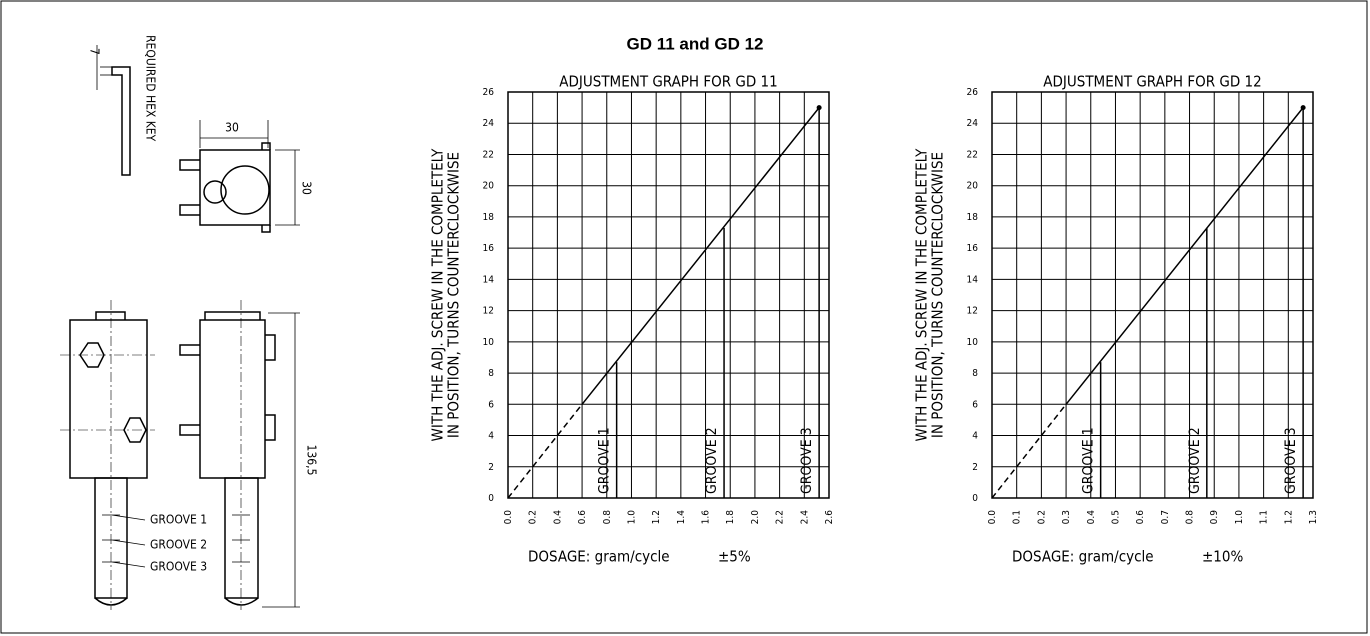 Image resolution: width=1370 pixels, height=636 pixels. Describe the element at coordinates (307, 188) in the screenshot. I see `depth-label: 30` at that location.